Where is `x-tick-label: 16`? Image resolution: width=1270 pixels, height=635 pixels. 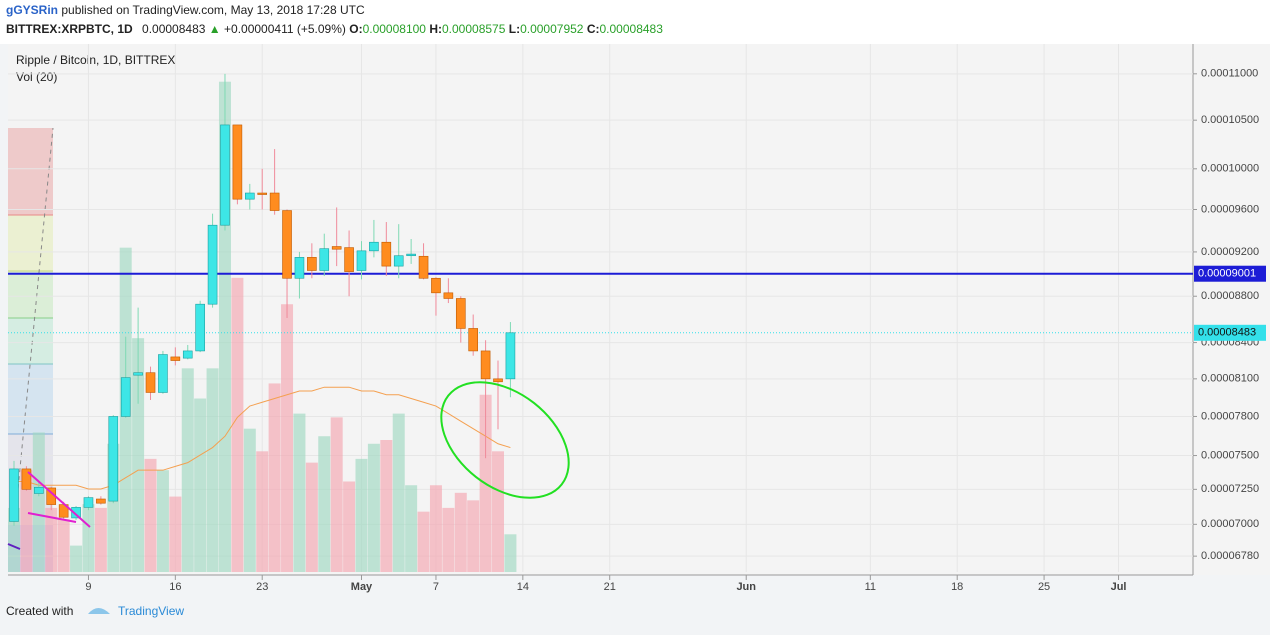 x-tick-label: 16 is located at coordinates (175, 587).